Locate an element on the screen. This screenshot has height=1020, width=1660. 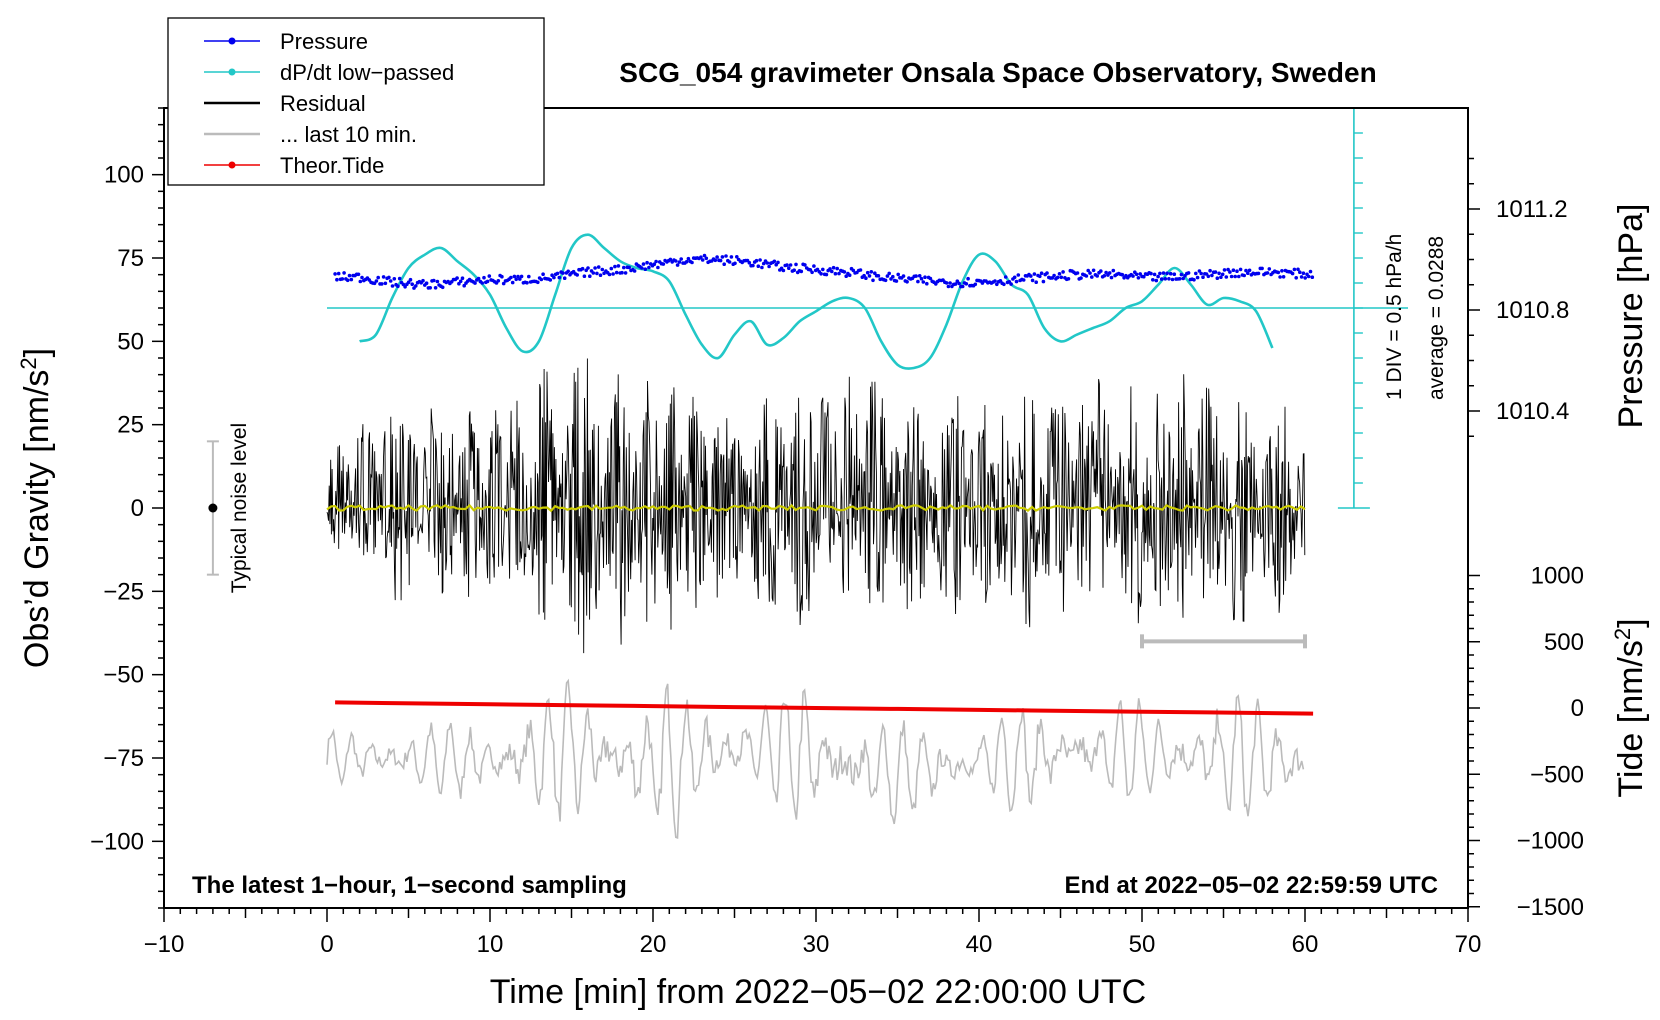
y-axis-title: Obs’d Gravity [nm/s2] is located at coordinates (36, 508).